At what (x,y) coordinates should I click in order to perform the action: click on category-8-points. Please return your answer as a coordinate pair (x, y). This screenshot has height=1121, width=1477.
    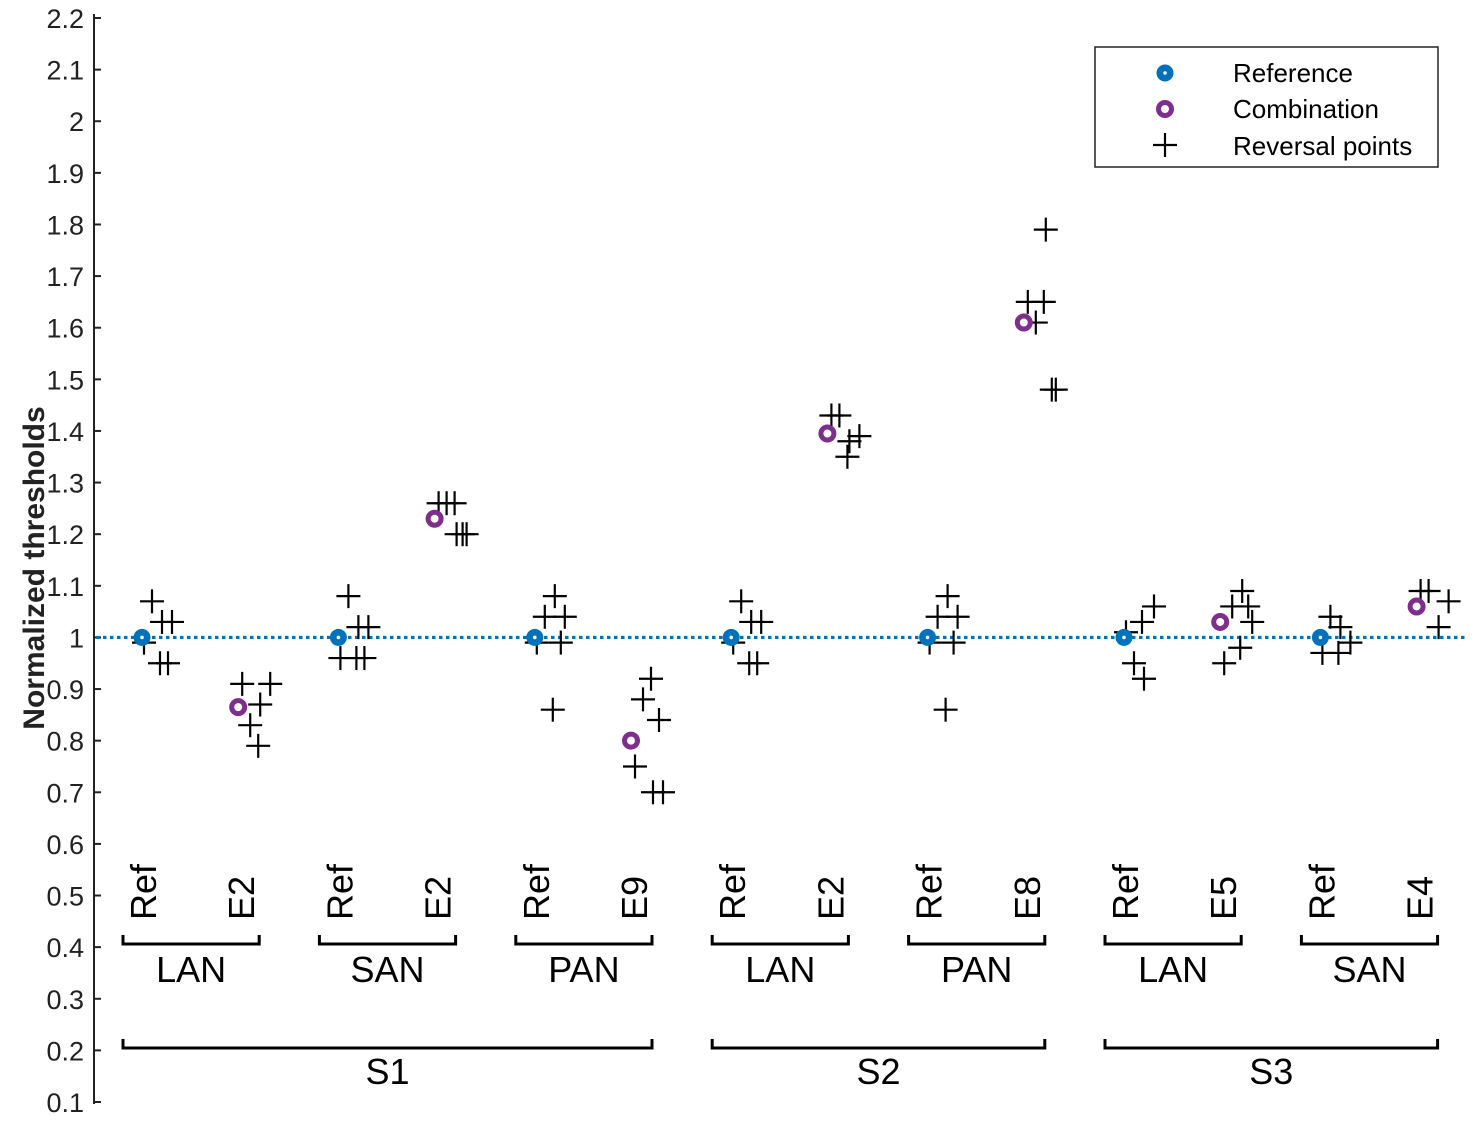
    Looking at the image, I should click on (943, 653).